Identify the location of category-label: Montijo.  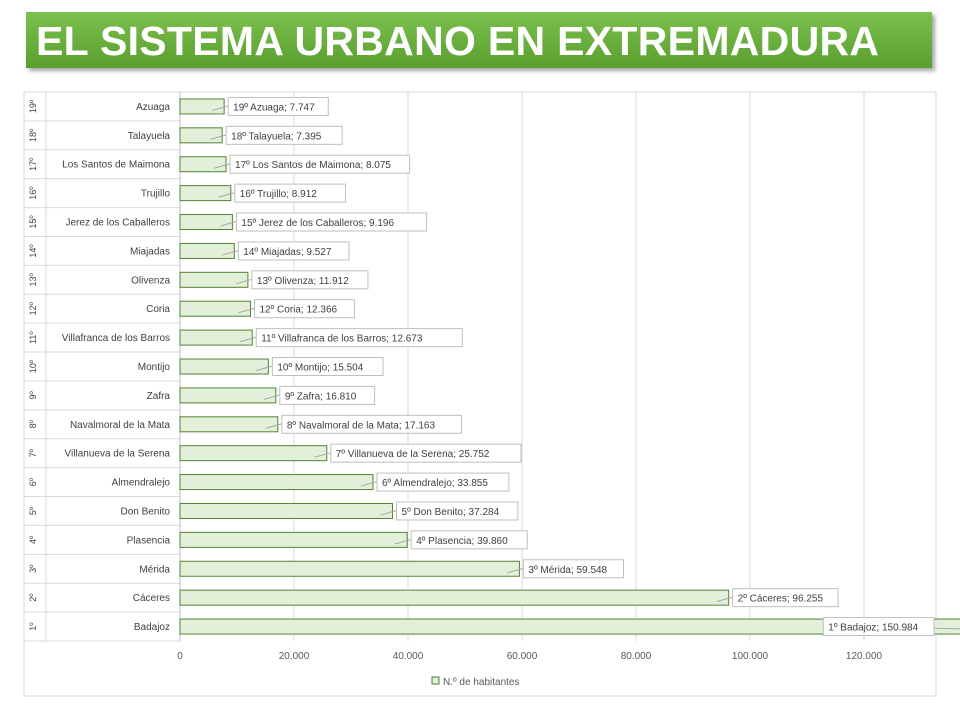
(154, 367).